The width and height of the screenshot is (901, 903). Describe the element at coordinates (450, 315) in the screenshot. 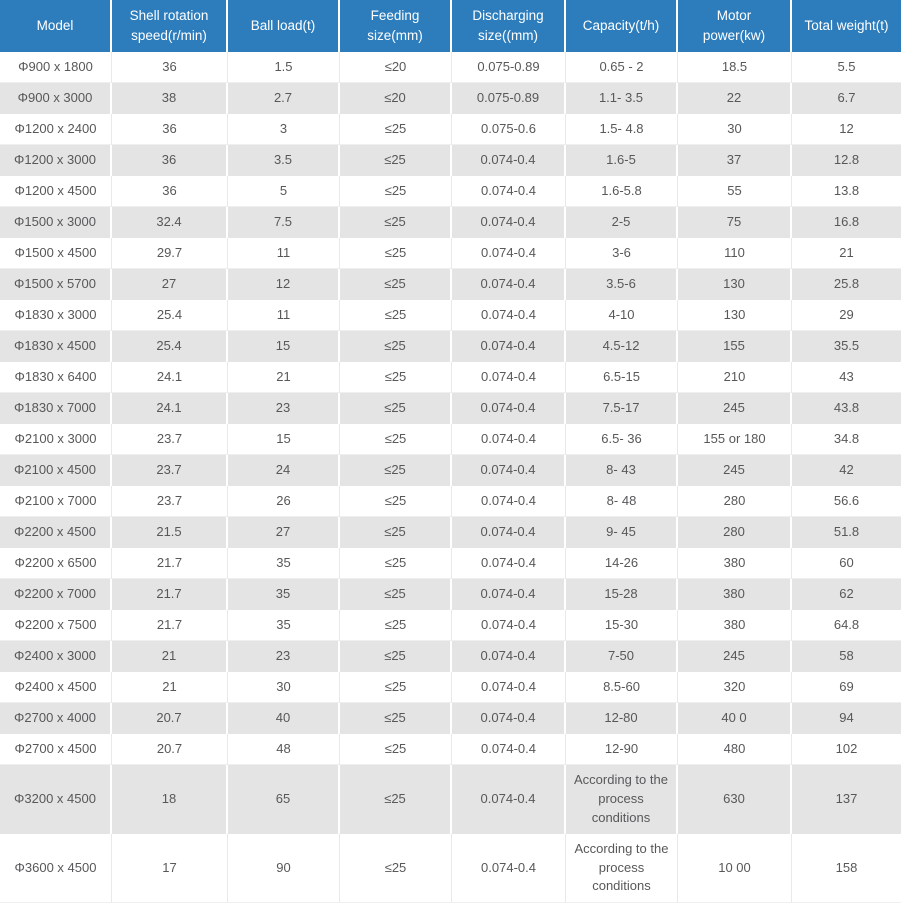

I see `table-row: Φ1830 x 3000 25.4 11 ≤25 0.074-0.4 4-10 130 29` at that location.